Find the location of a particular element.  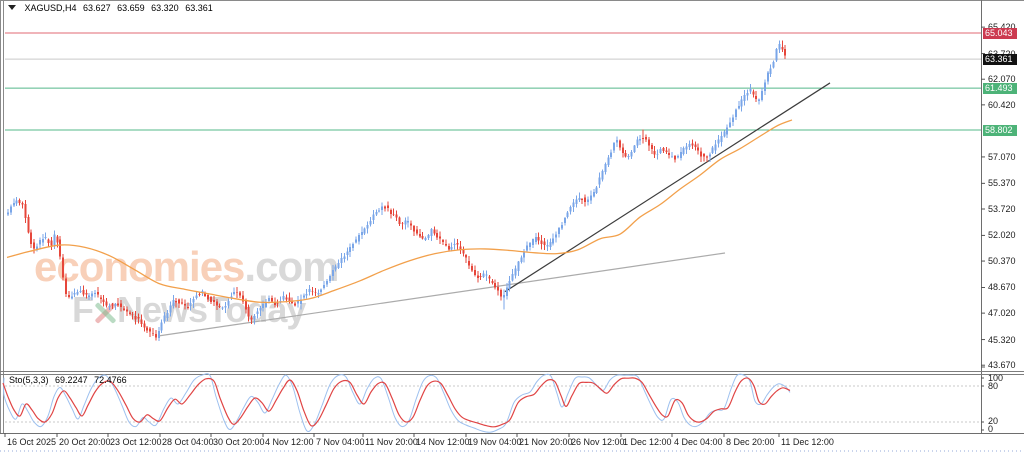

stochastic-label: Sto(5,3,3) 69.2247 72.4766 is located at coordinates (70, 380).